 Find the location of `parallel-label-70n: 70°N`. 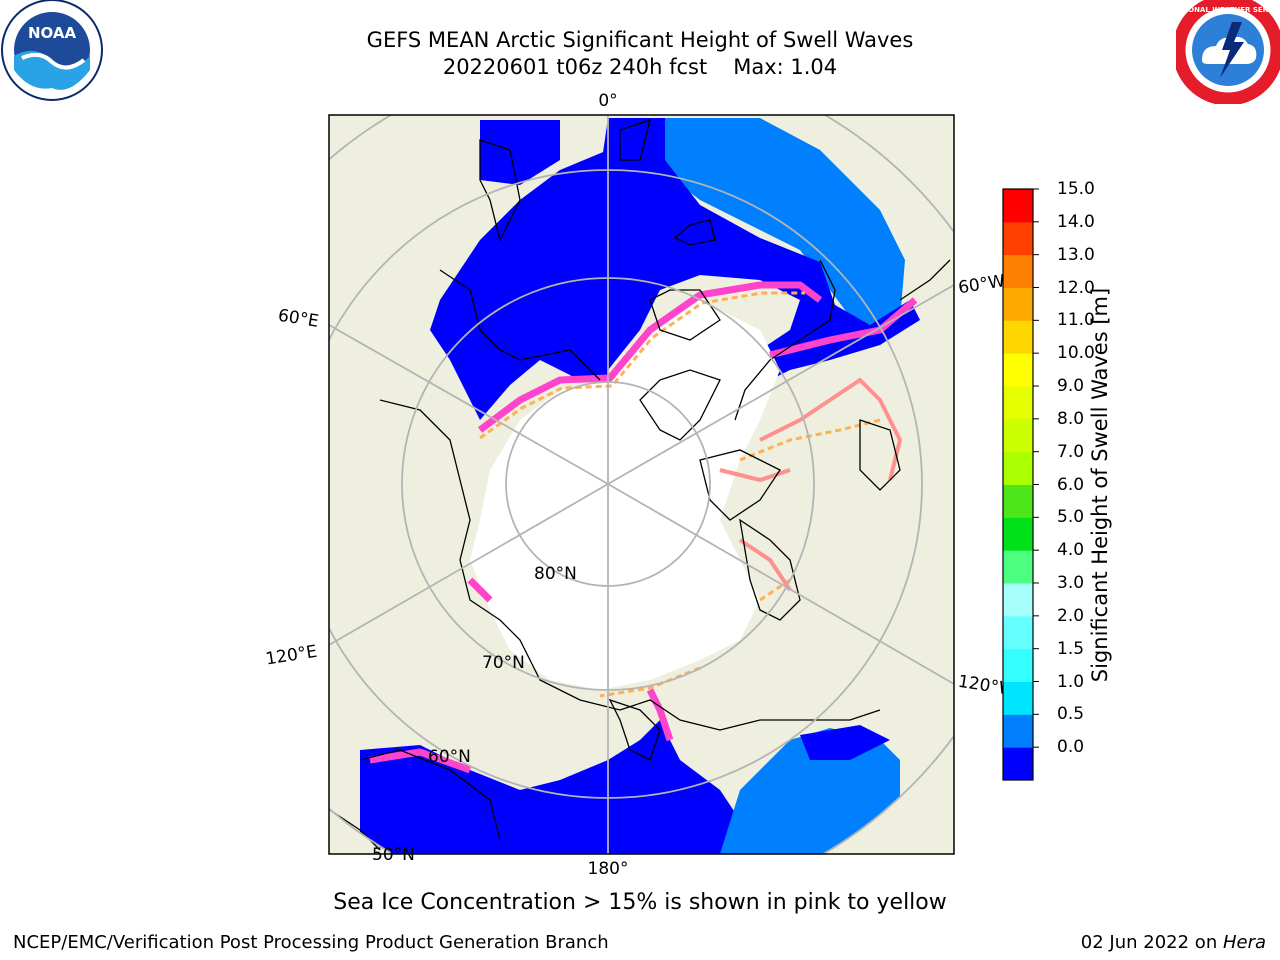

parallel-label-70n: 70°N is located at coordinates (503, 663).